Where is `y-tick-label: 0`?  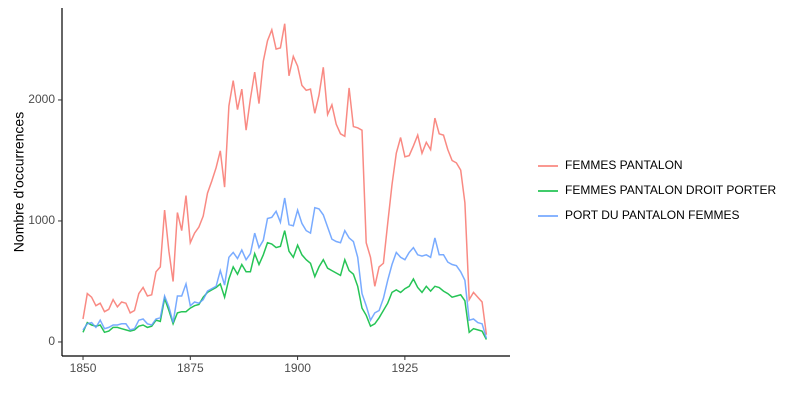 y-tick-label: 0 is located at coordinates (51, 341).